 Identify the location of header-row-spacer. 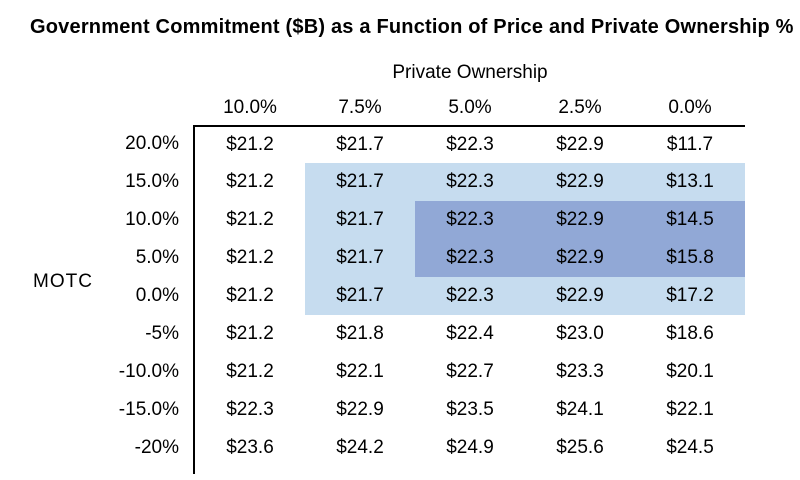
(97, 108).